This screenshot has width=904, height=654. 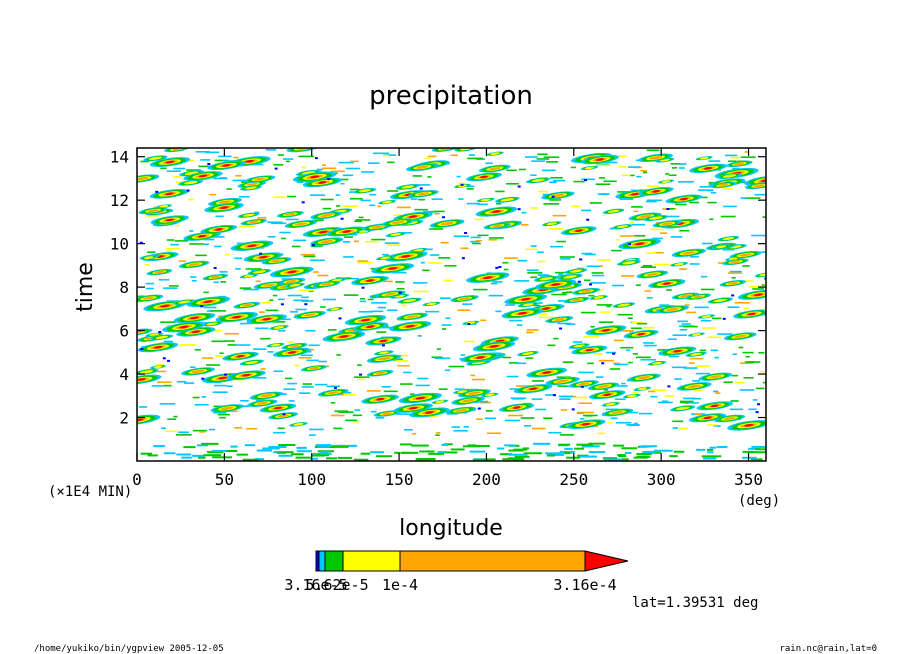 What do you see at coordinates (137, 479) in the screenshot?
I see `x-tick-label: 0` at bounding box center [137, 479].